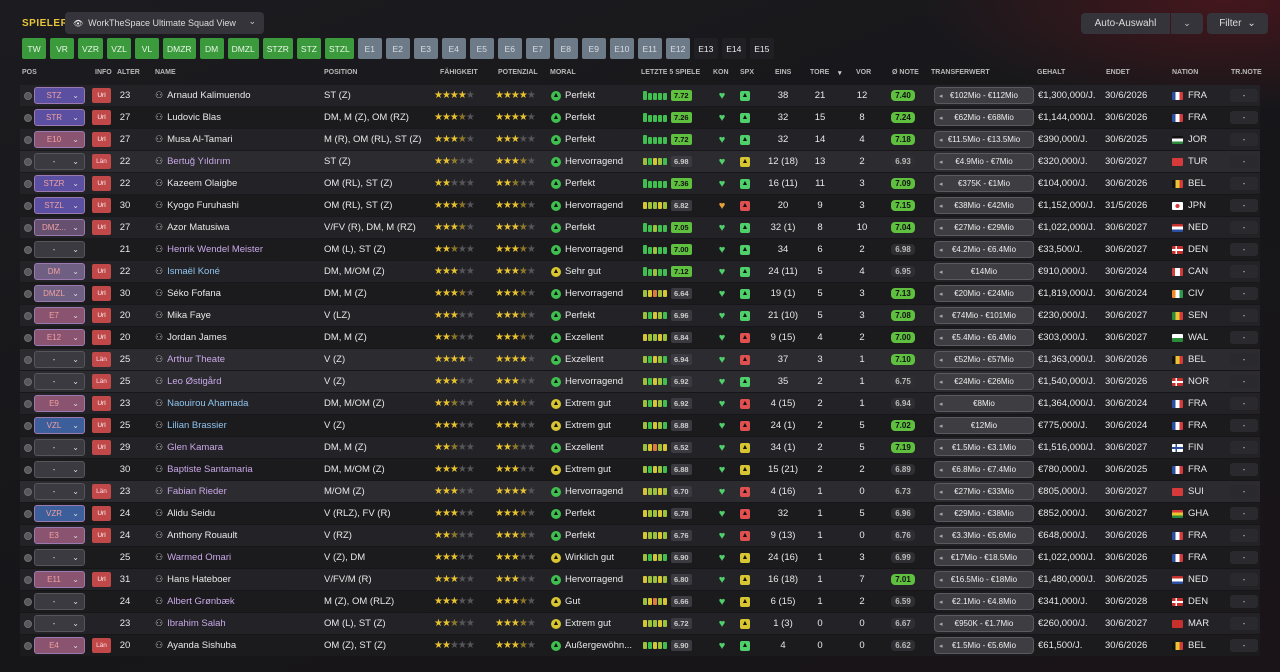 This screenshot has height=672, width=1280. I want to click on col-kon: KON, so click(721, 72).